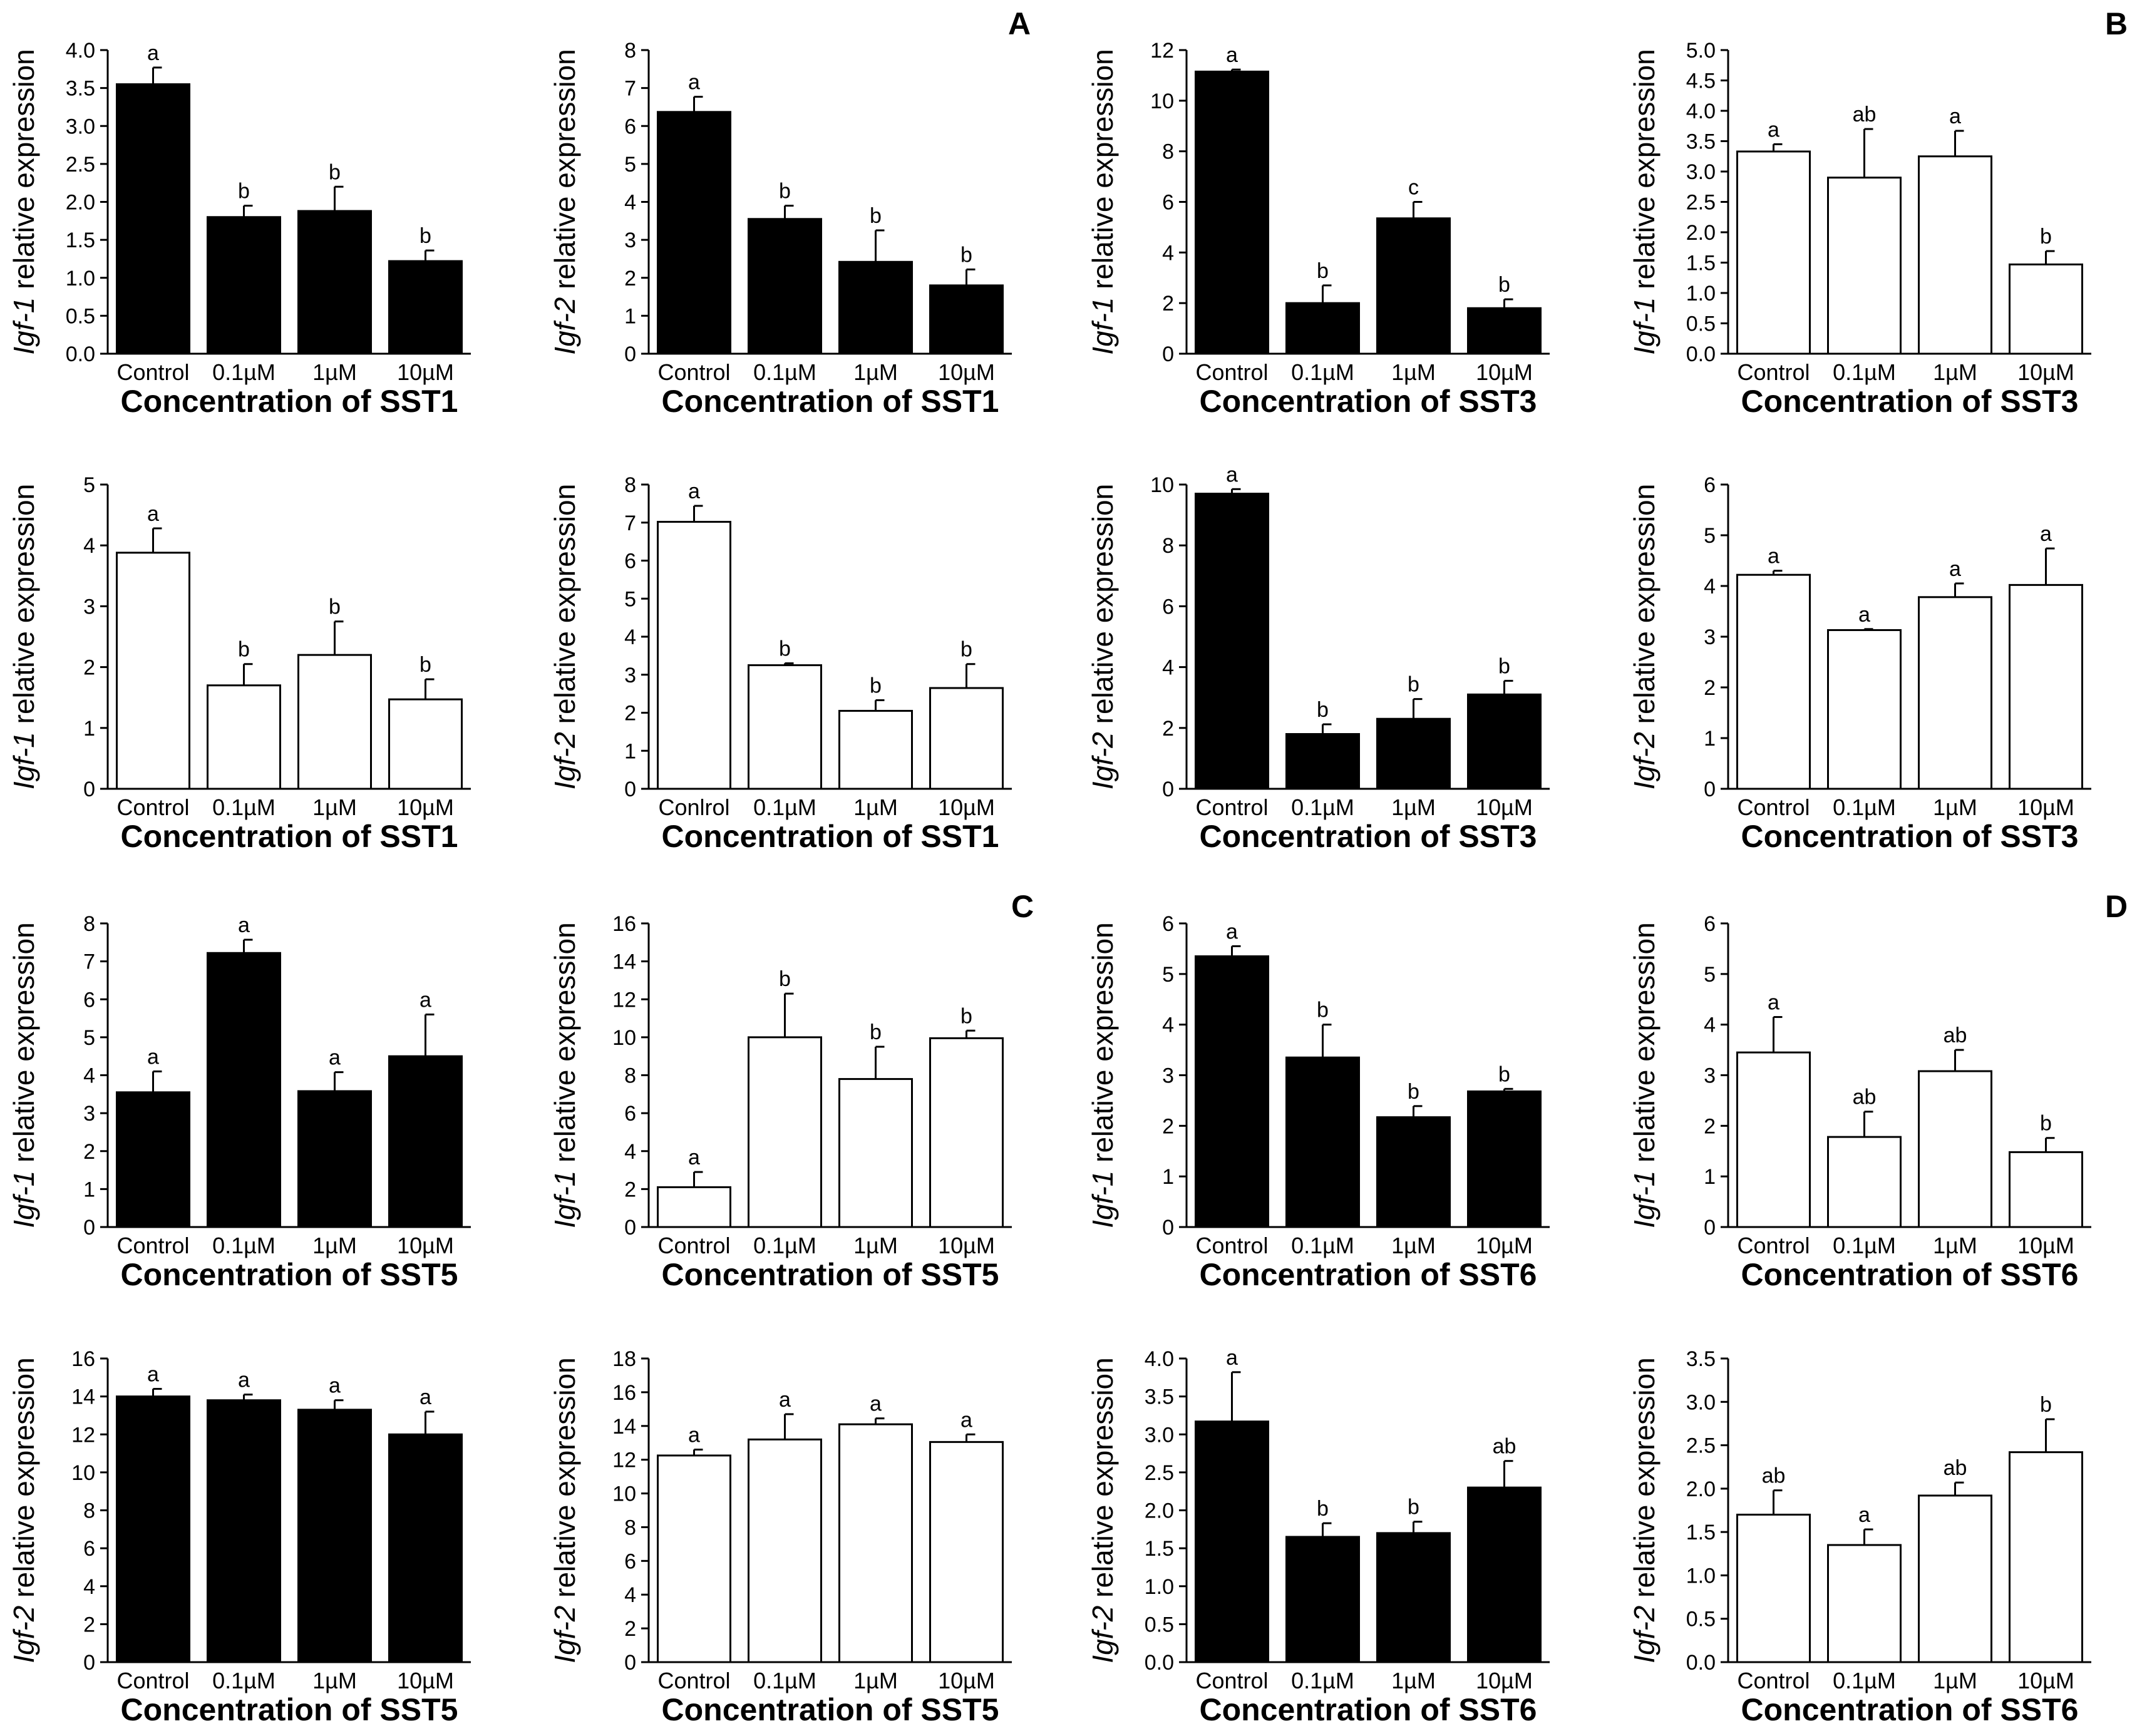 The height and width of the screenshot is (1736, 2137). Describe the element at coordinates (1701, 294) in the screenshot. I see `y-tick-label: 1.0` at that location.